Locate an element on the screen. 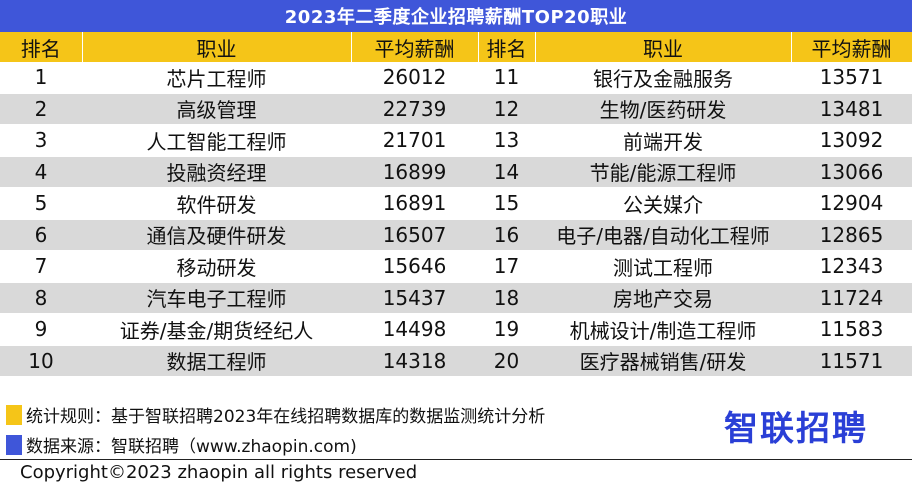 This screenshot has height=488, width=912. table-row: 5 软件研发 16891 15 公关媒介 12904 is located at coordinates (456, 203).